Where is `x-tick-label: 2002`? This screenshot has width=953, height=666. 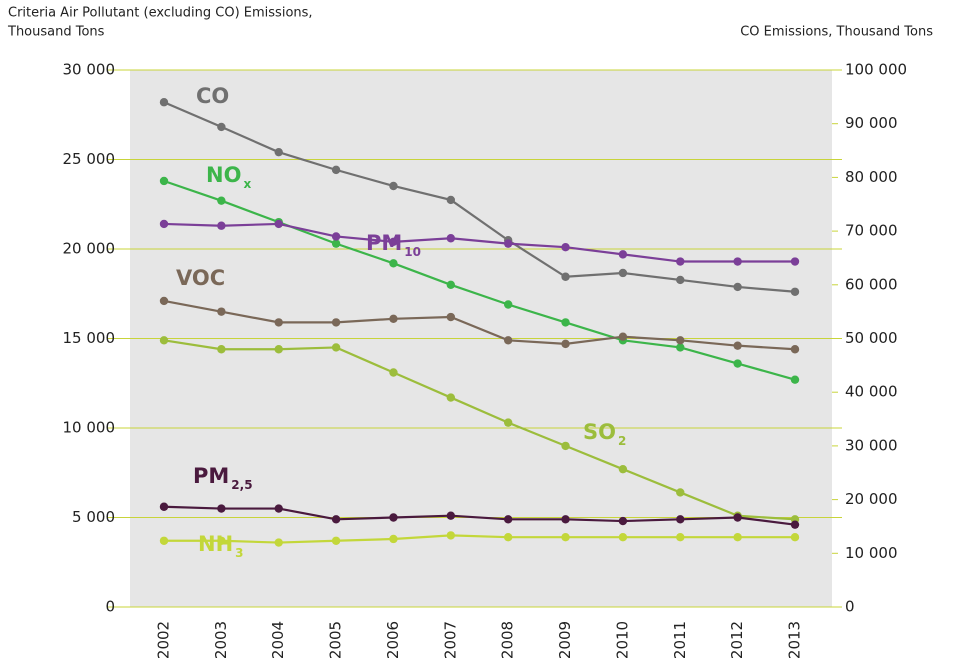 x-tick-label: 2002 is located at coordinates (164, 640).